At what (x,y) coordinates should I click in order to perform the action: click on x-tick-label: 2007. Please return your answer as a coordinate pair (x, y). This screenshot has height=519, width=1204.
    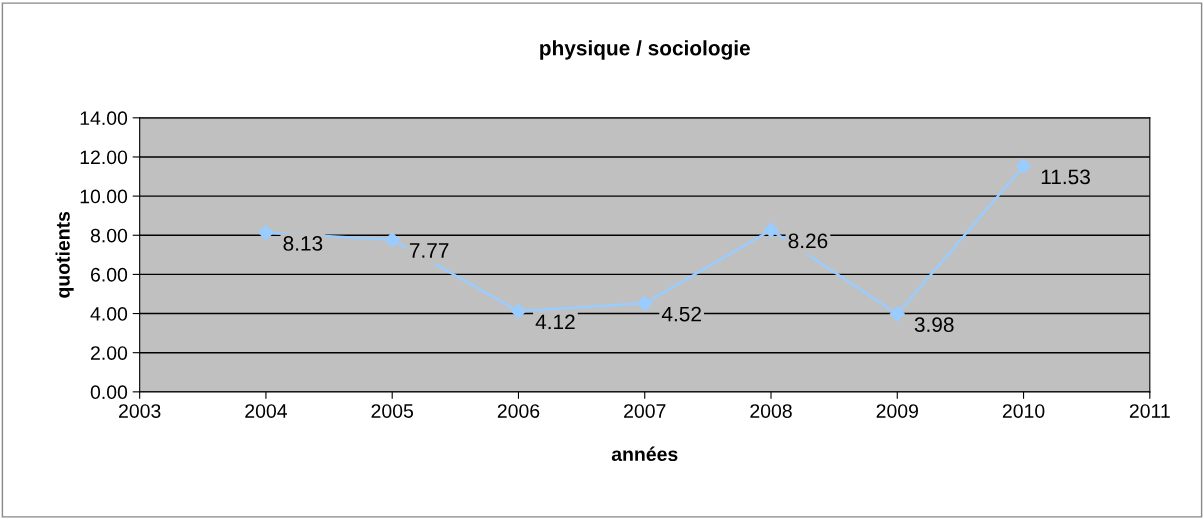
    Looking at the image, I should click on (645, 411).